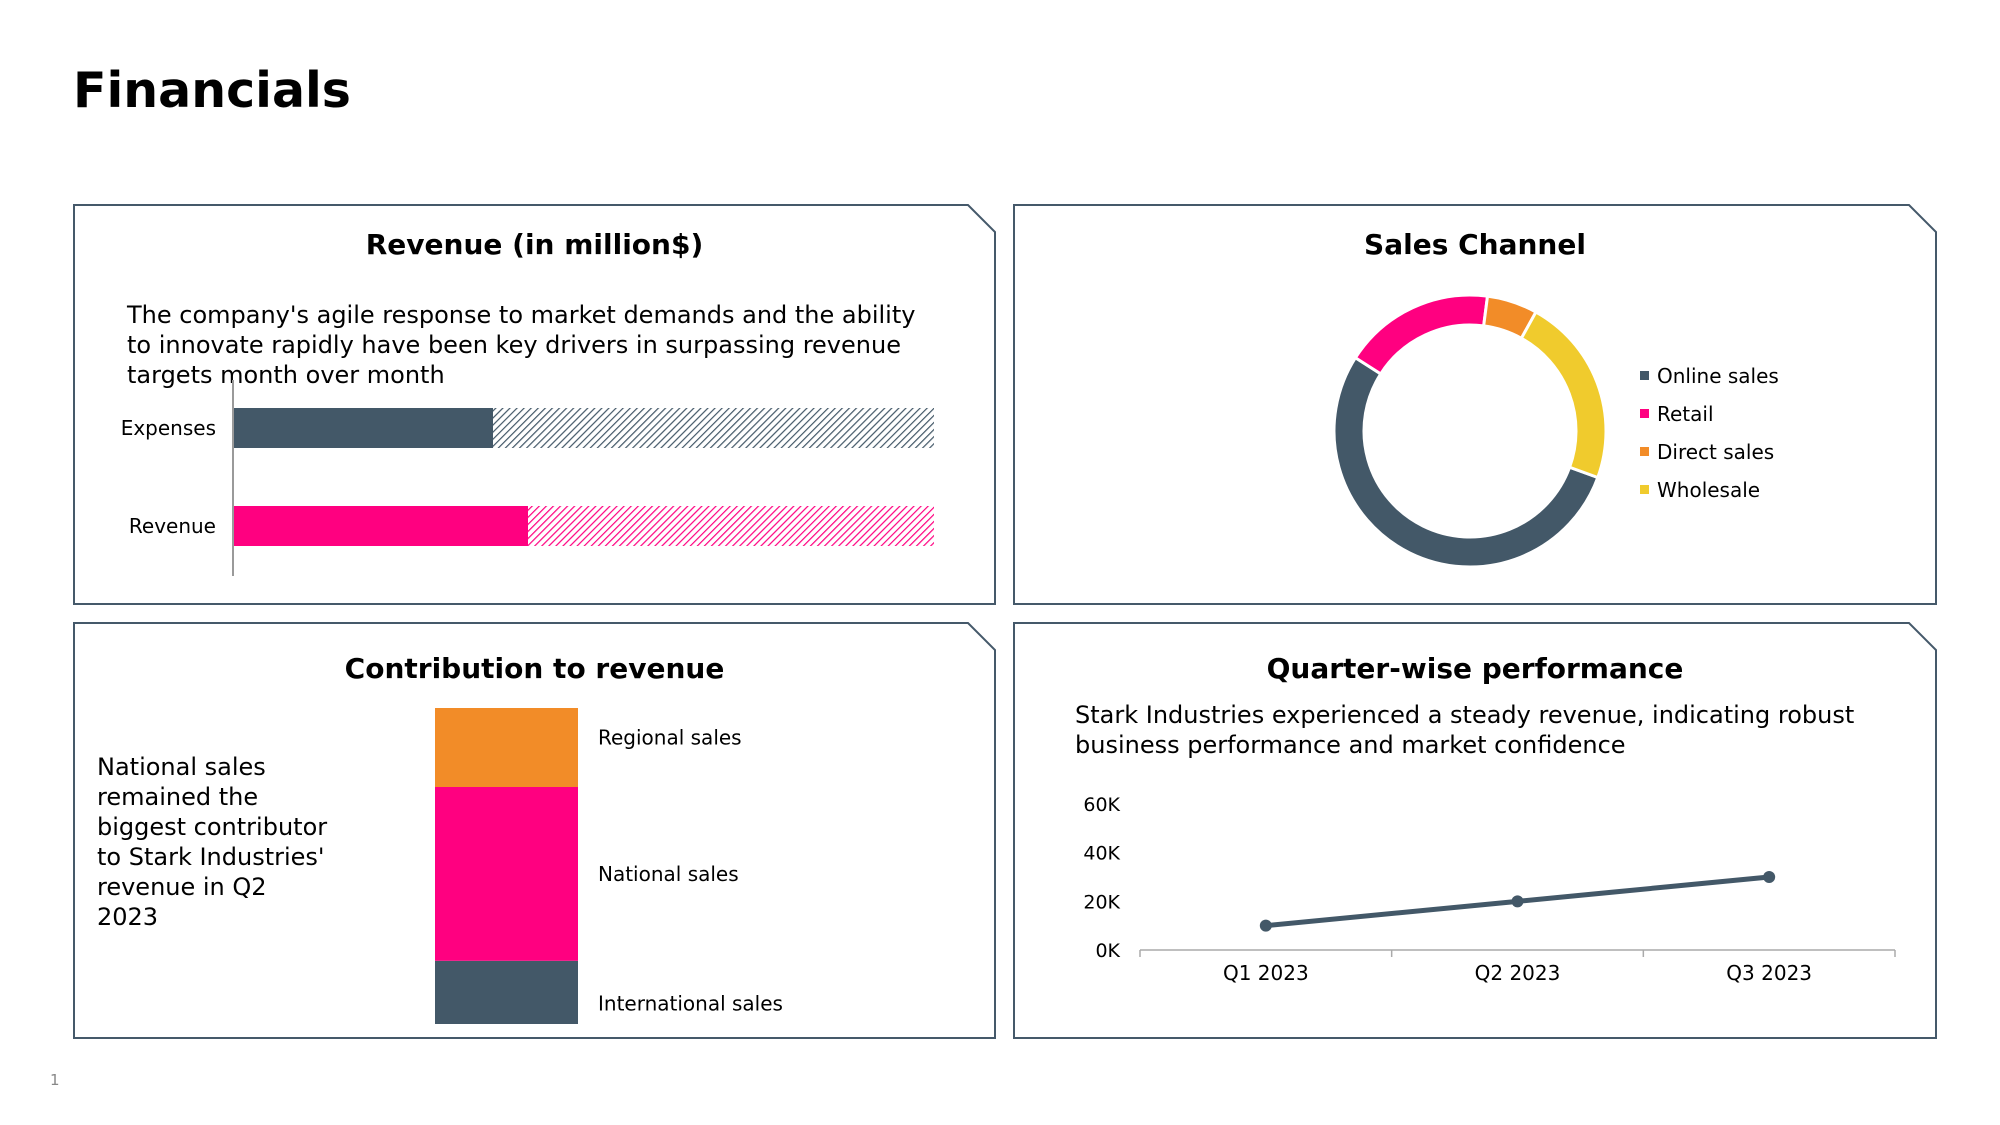  I want to click on x-tick-label: Q2 2023, so click(1518, 973).